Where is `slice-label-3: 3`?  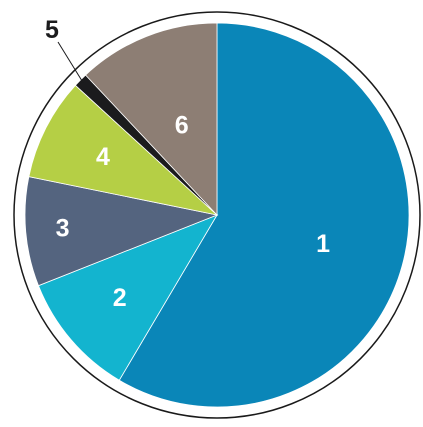 slice-label-3: 3 is located at coordinates (63, 229).